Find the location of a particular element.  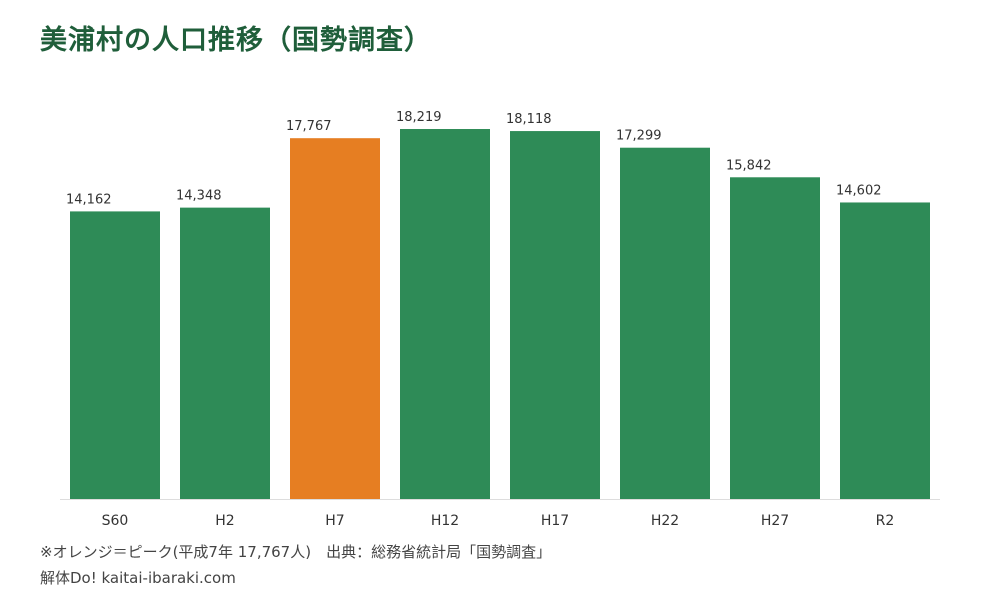

bar-h2 is located at coordinates (225, 353).